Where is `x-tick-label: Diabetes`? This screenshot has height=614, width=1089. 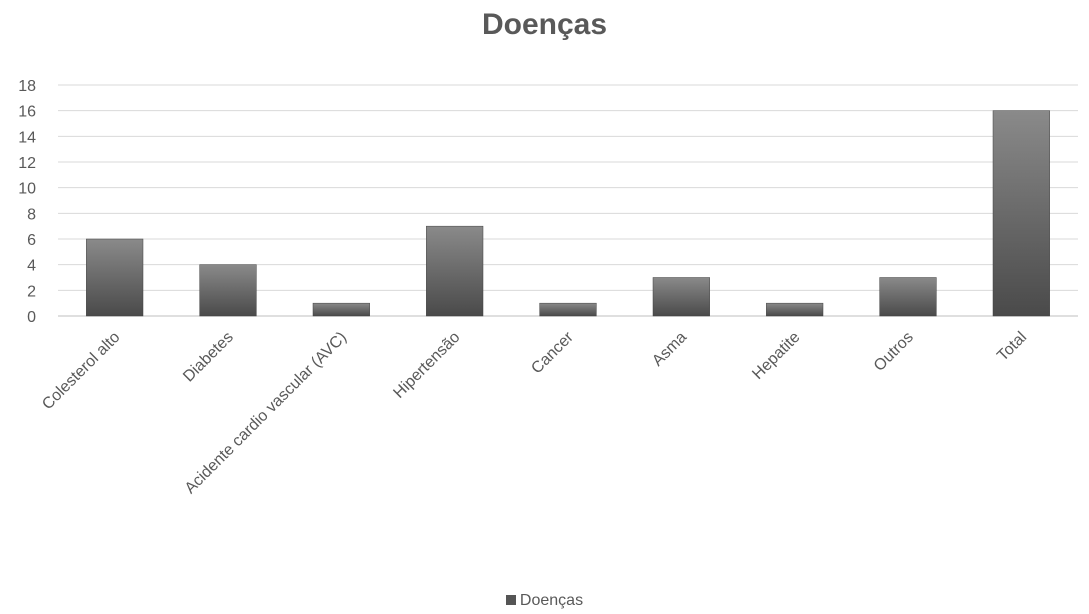
x-tick-label: Diabetes is located at coordinates (208, 357).